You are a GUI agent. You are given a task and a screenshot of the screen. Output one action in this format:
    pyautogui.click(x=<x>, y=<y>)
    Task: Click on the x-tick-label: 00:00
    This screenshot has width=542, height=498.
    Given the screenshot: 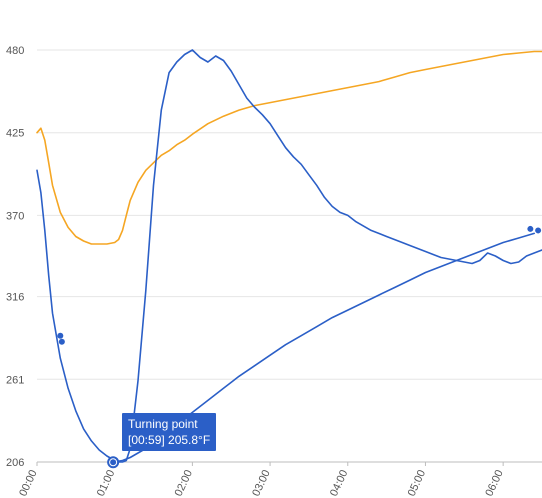 What is the action you would take?
    pyautogui.click(x=28, y=483)
    